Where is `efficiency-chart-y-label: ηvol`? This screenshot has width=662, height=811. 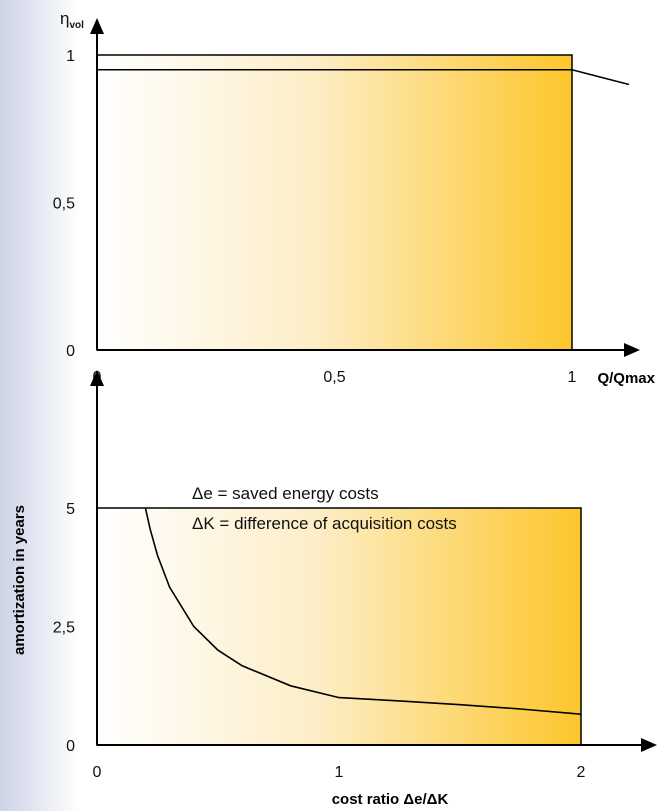
efficiency-chart-y-label: ηvol is located at coordinates (72, 20).